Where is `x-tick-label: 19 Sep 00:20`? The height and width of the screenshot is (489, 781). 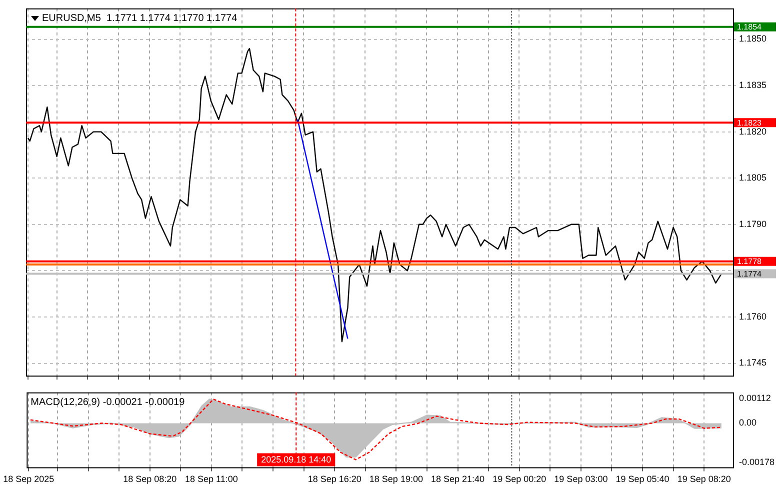
x-tick-label: 19 Sep 00:20 is located at coordinates (519, 479).